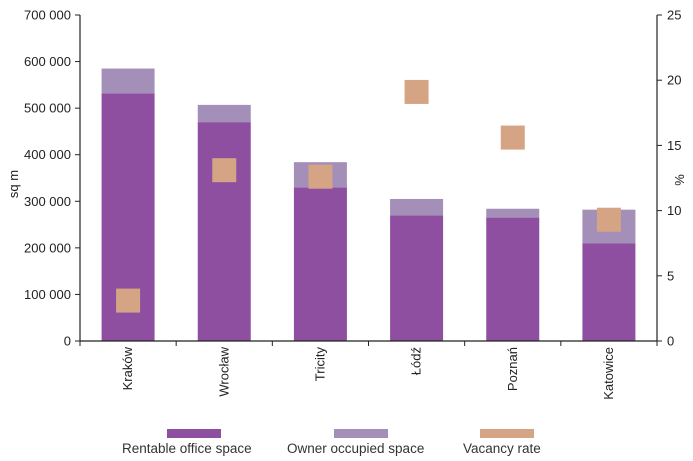  I want to click on legend-swatch-vacancy, so click(507, 433).